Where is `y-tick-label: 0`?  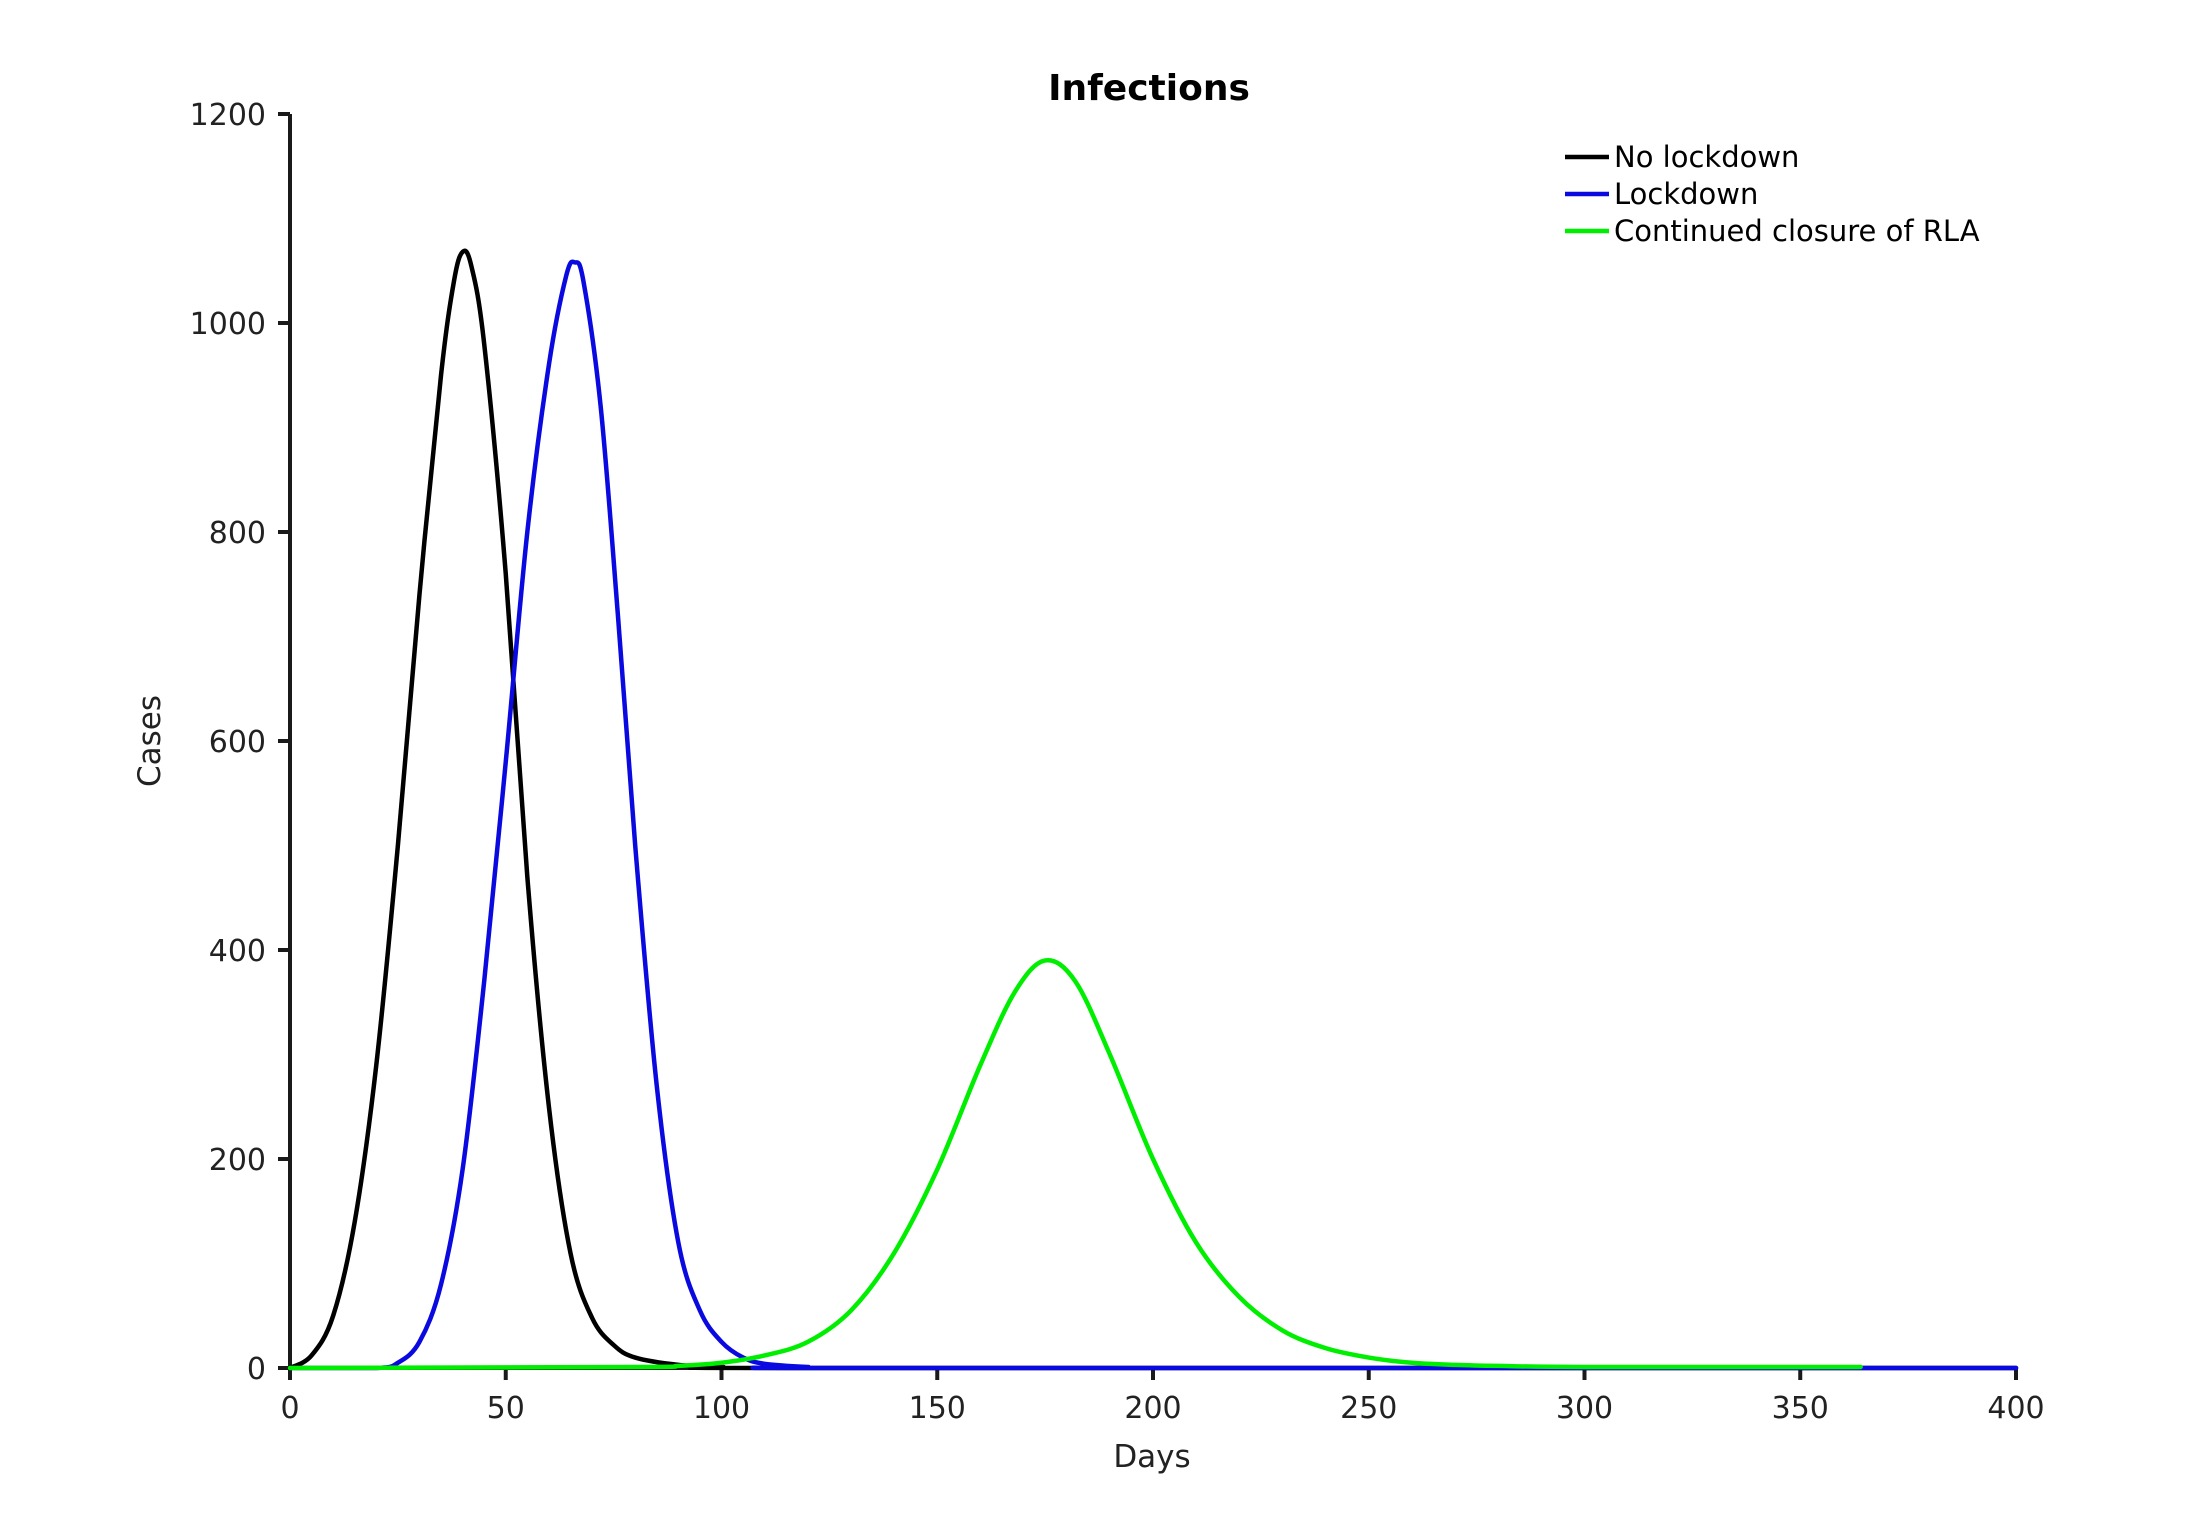
y-tick-label: 0 is located at coordinates (256, 1369).